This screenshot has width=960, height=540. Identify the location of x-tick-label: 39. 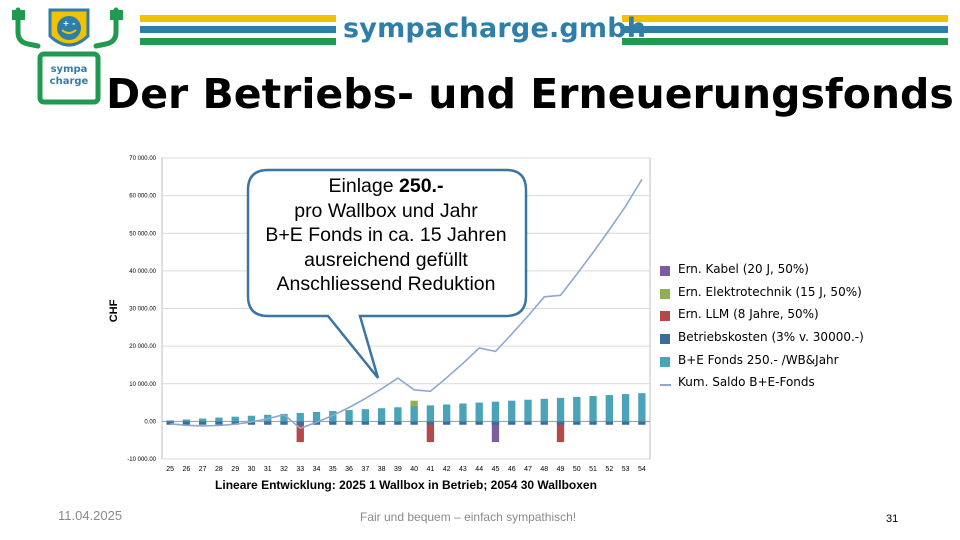
(398, 469).